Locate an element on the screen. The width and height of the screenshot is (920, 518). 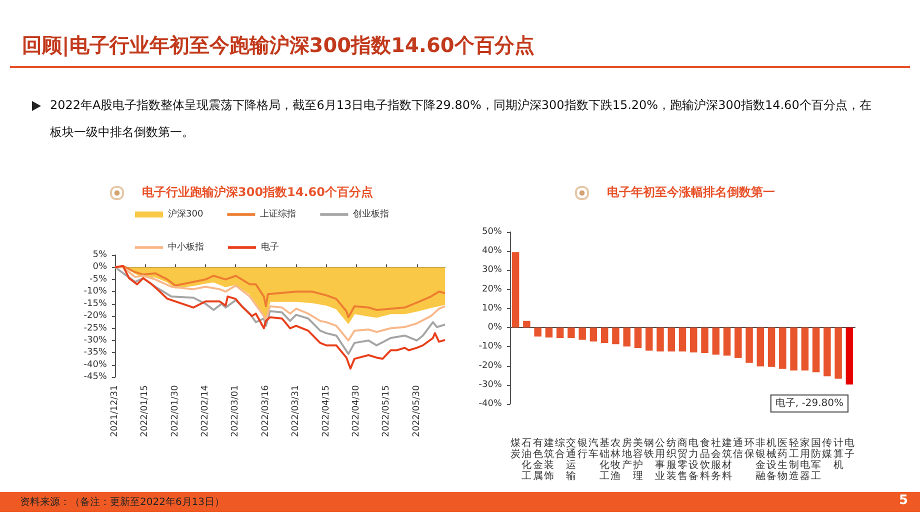
x-tick-label: 电力设备 is located at coordinates (693, 459).